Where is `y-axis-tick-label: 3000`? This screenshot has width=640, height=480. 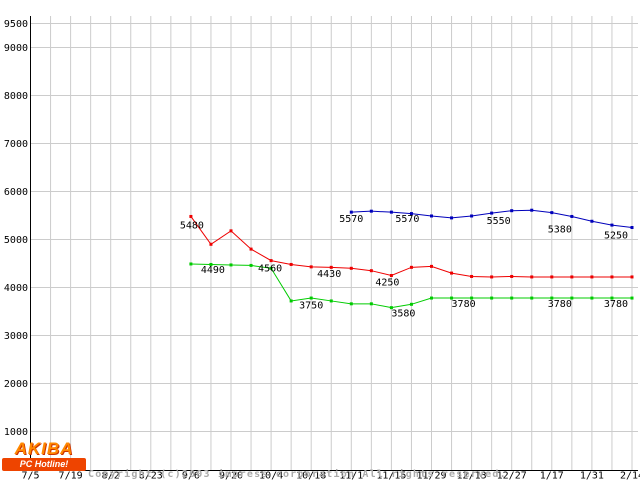
y-axis-tick-label: 3000 is located at coordinates (16, 336).